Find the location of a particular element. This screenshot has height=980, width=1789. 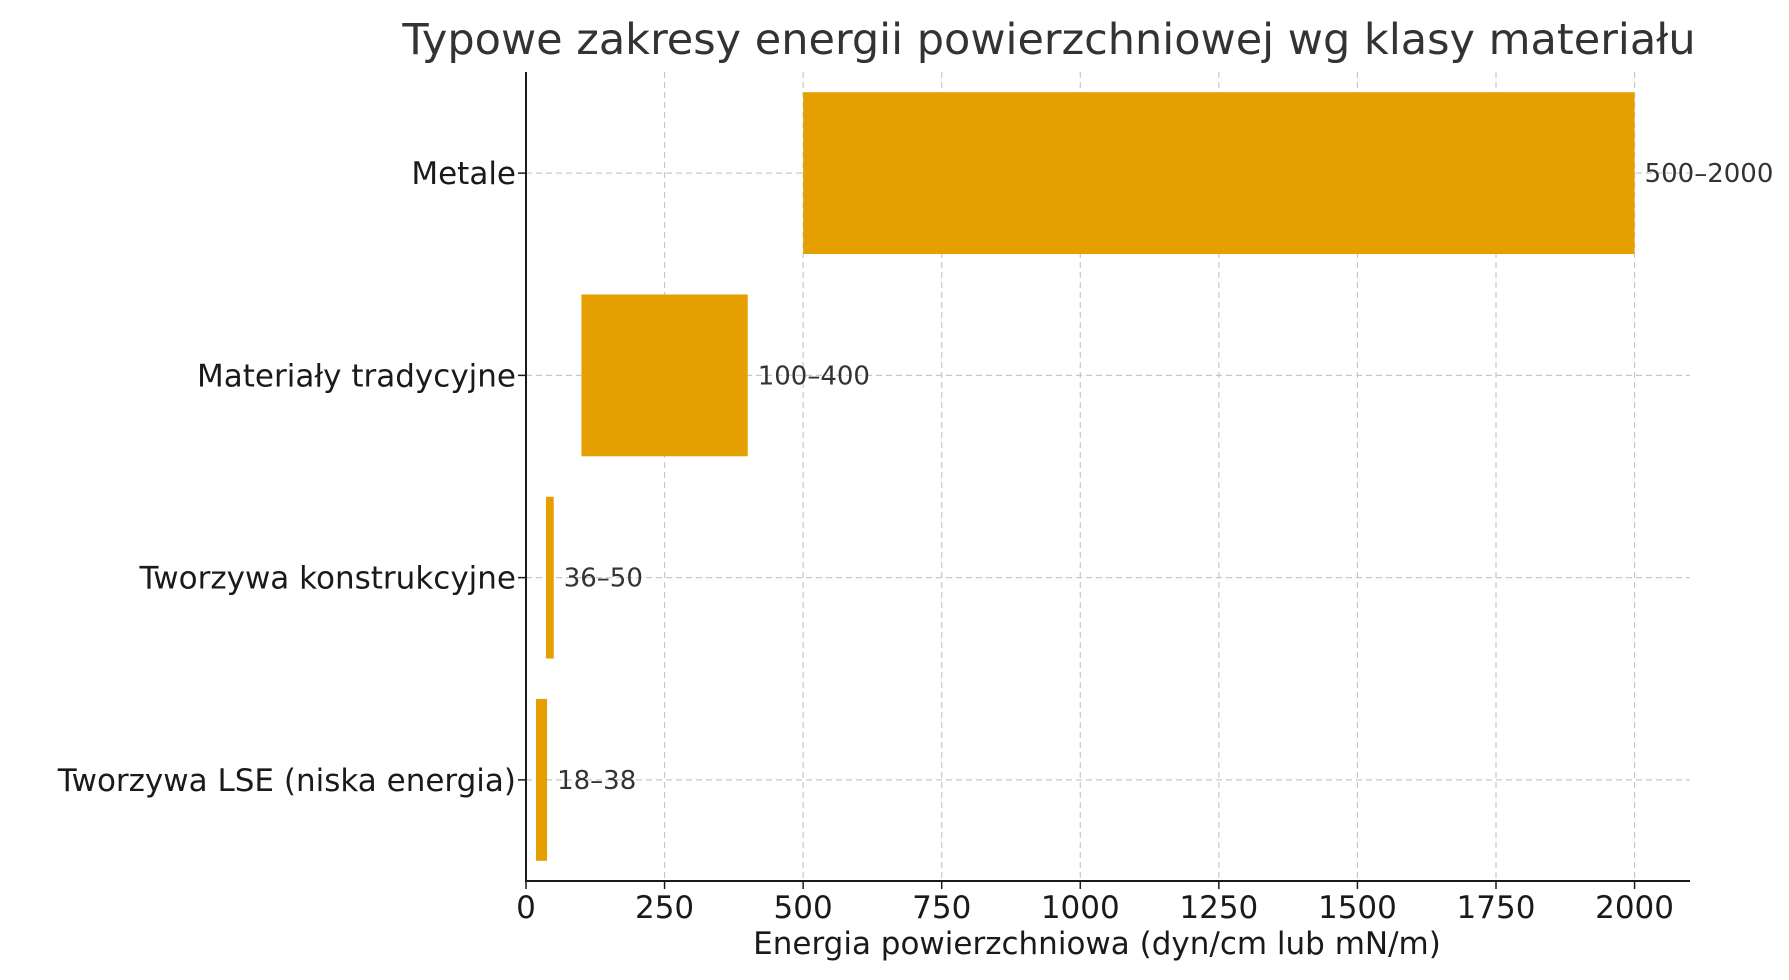

x-tick-label: 1250 is located at coordinates (1218, 908).